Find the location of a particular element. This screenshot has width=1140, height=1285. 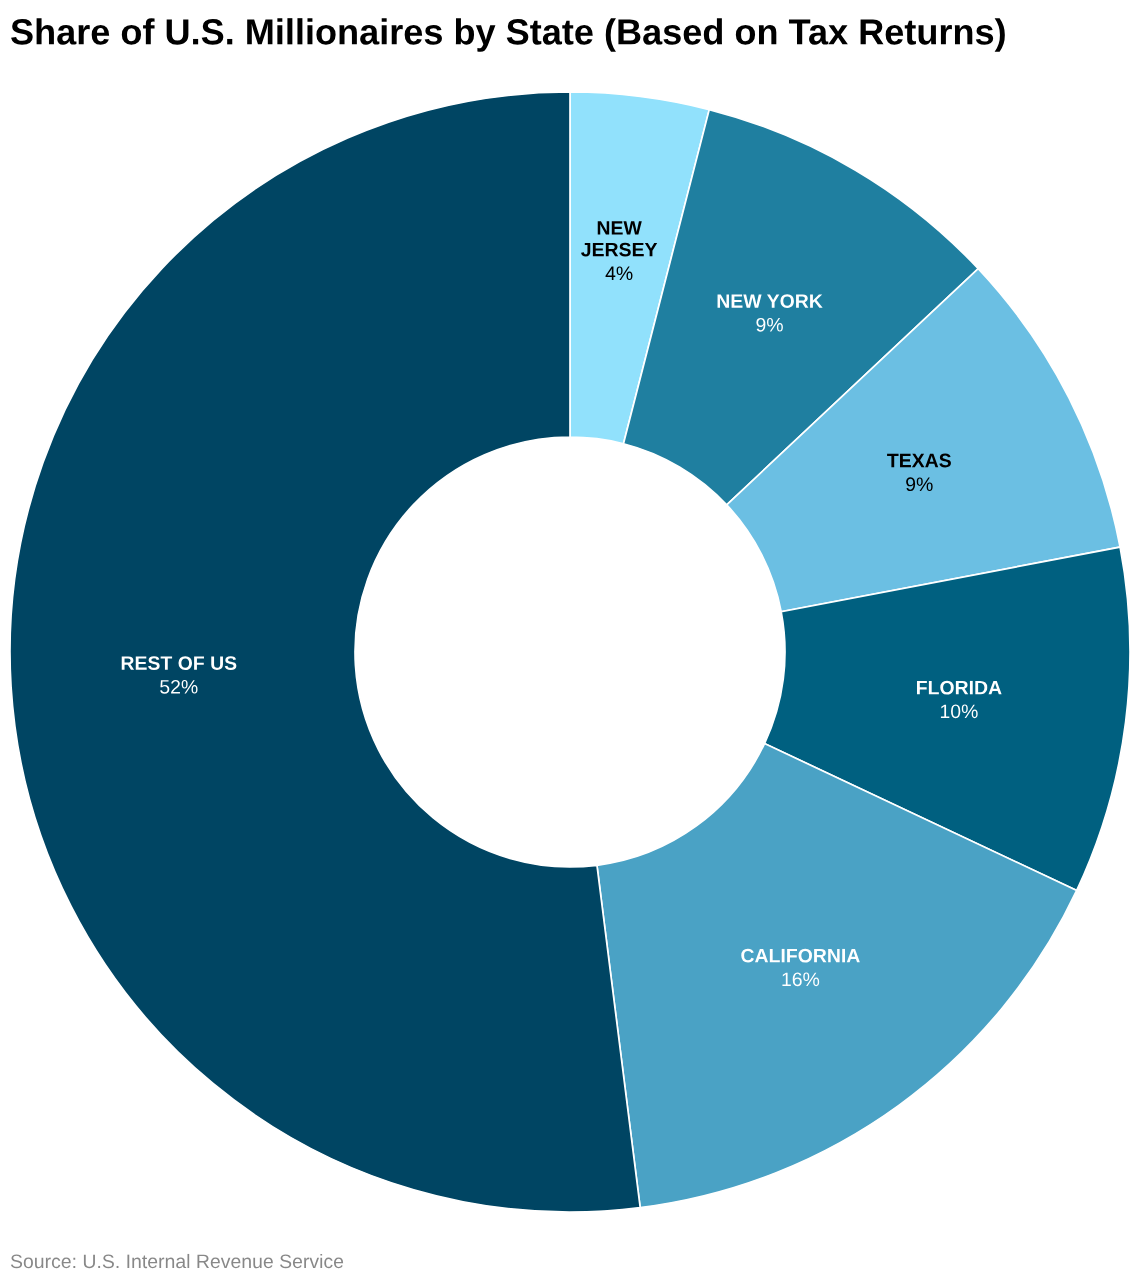

source-note: Source: U.S. Internal Revenue Service is located at coordinates (177, 1261).